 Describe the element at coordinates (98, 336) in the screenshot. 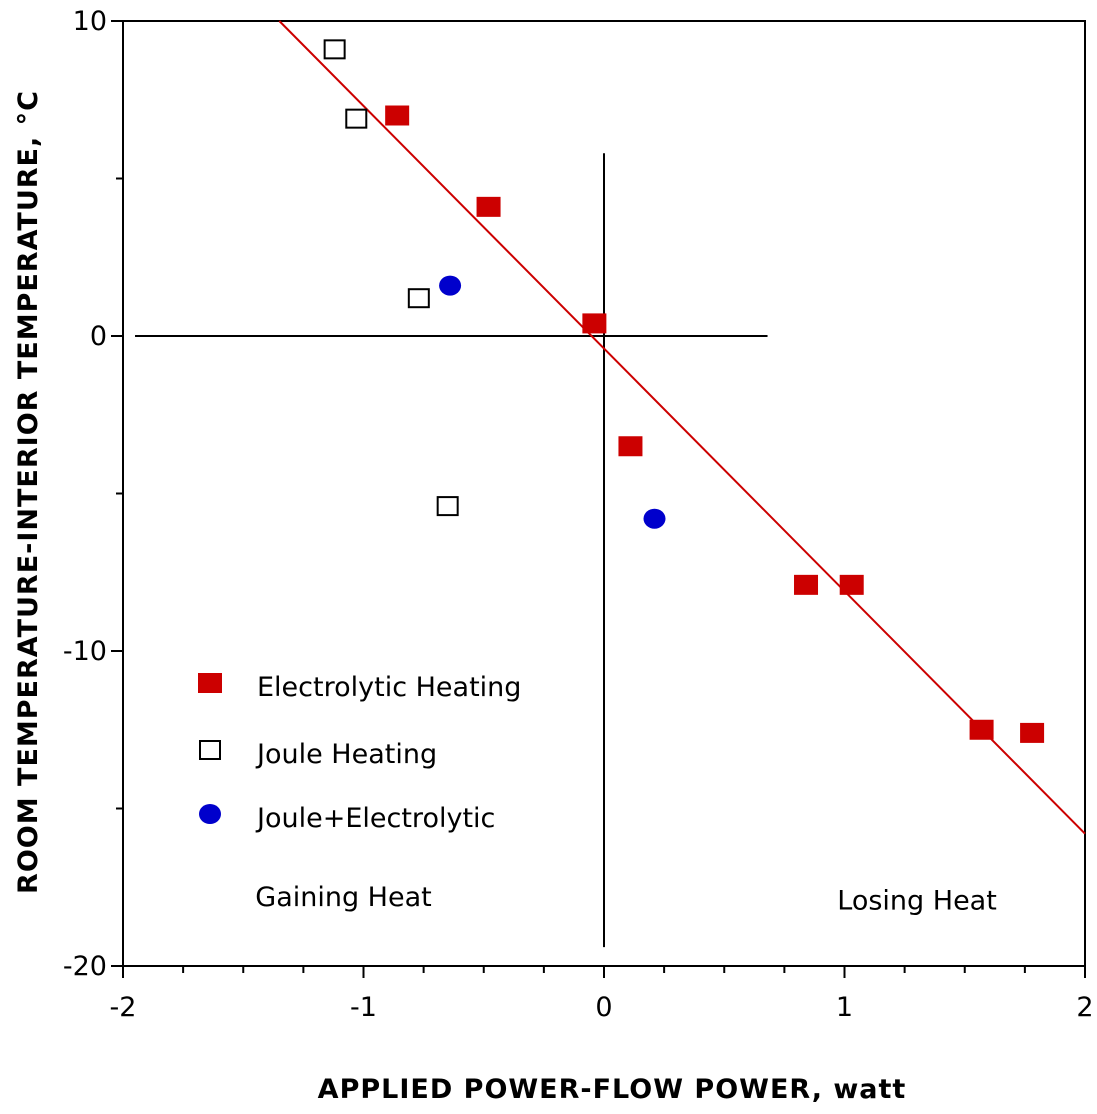

I see `y-tick-label: 0` at that location.